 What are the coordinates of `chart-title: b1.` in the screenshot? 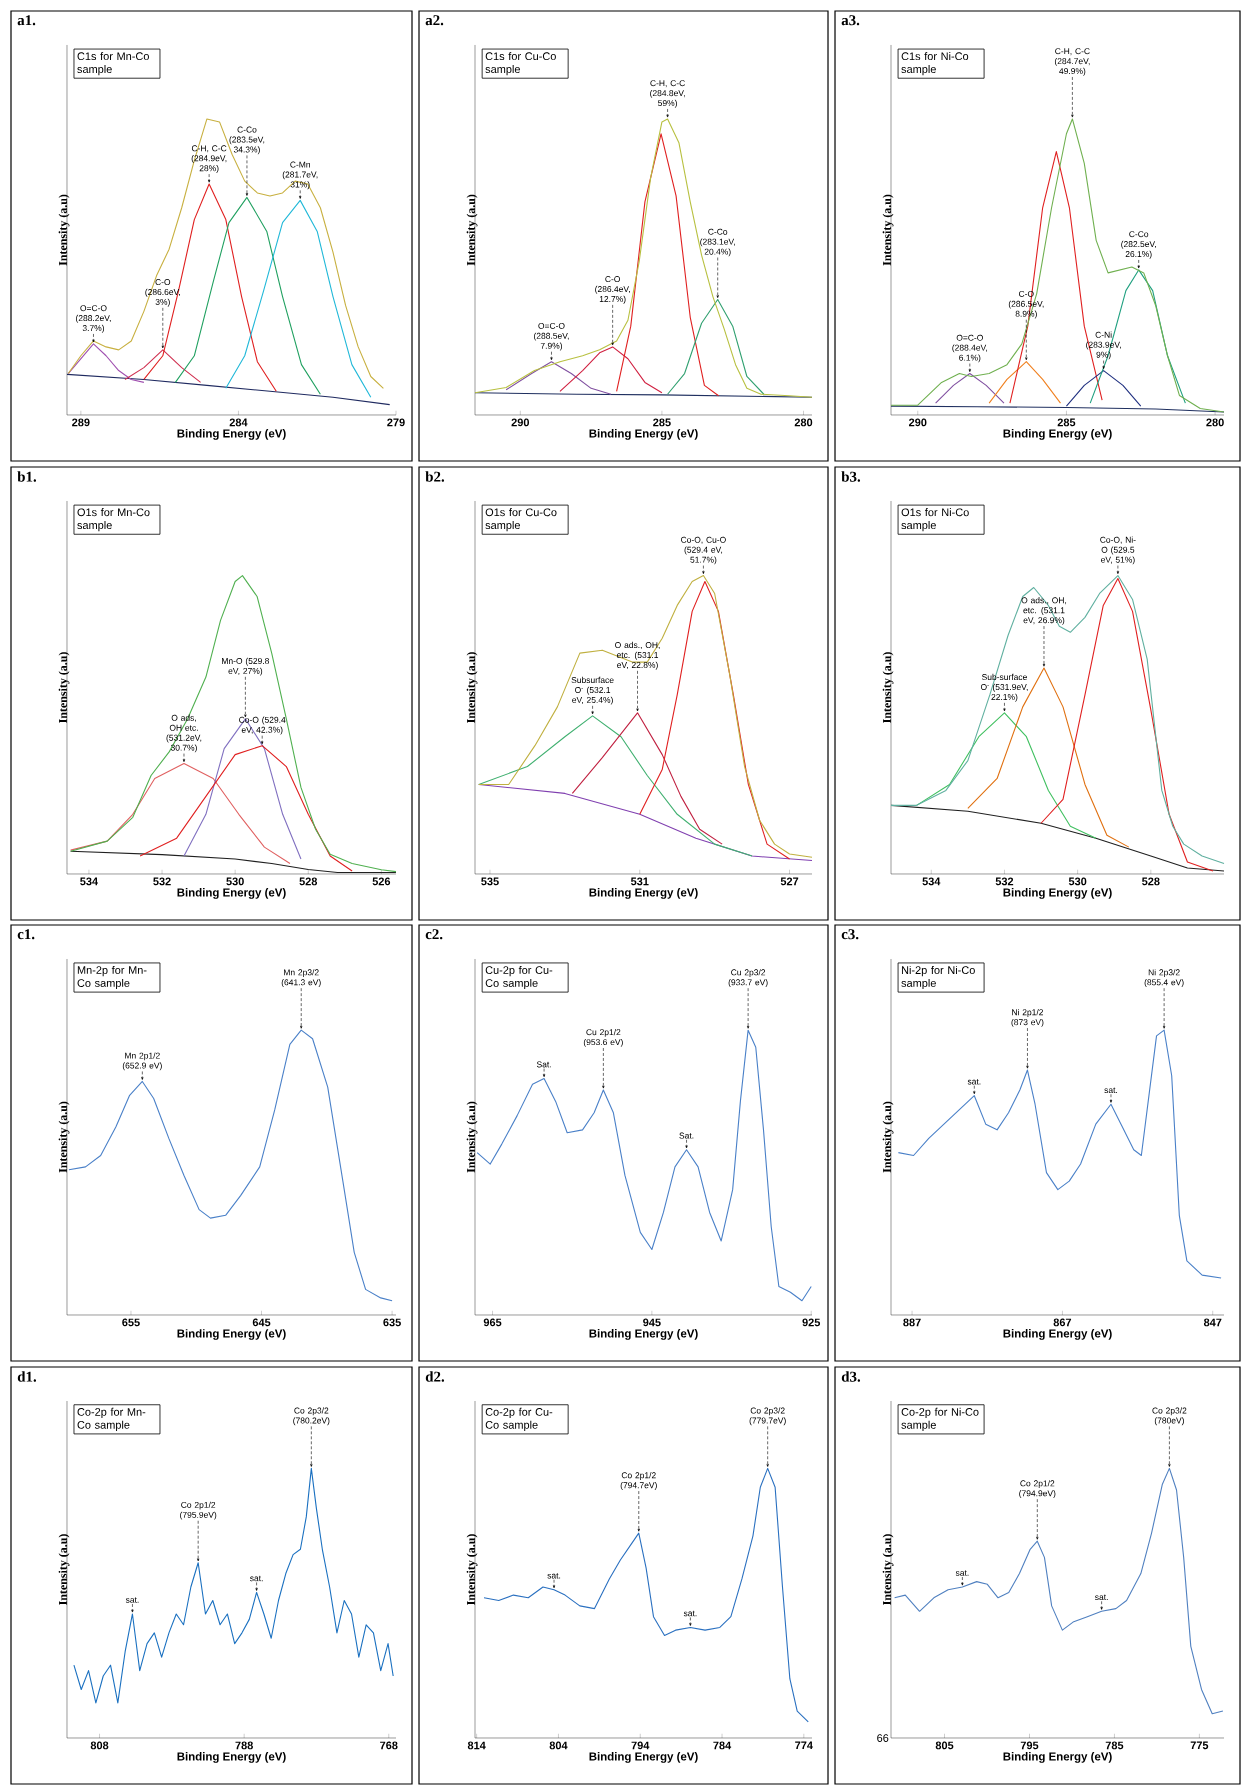 It's located at (27, 476).